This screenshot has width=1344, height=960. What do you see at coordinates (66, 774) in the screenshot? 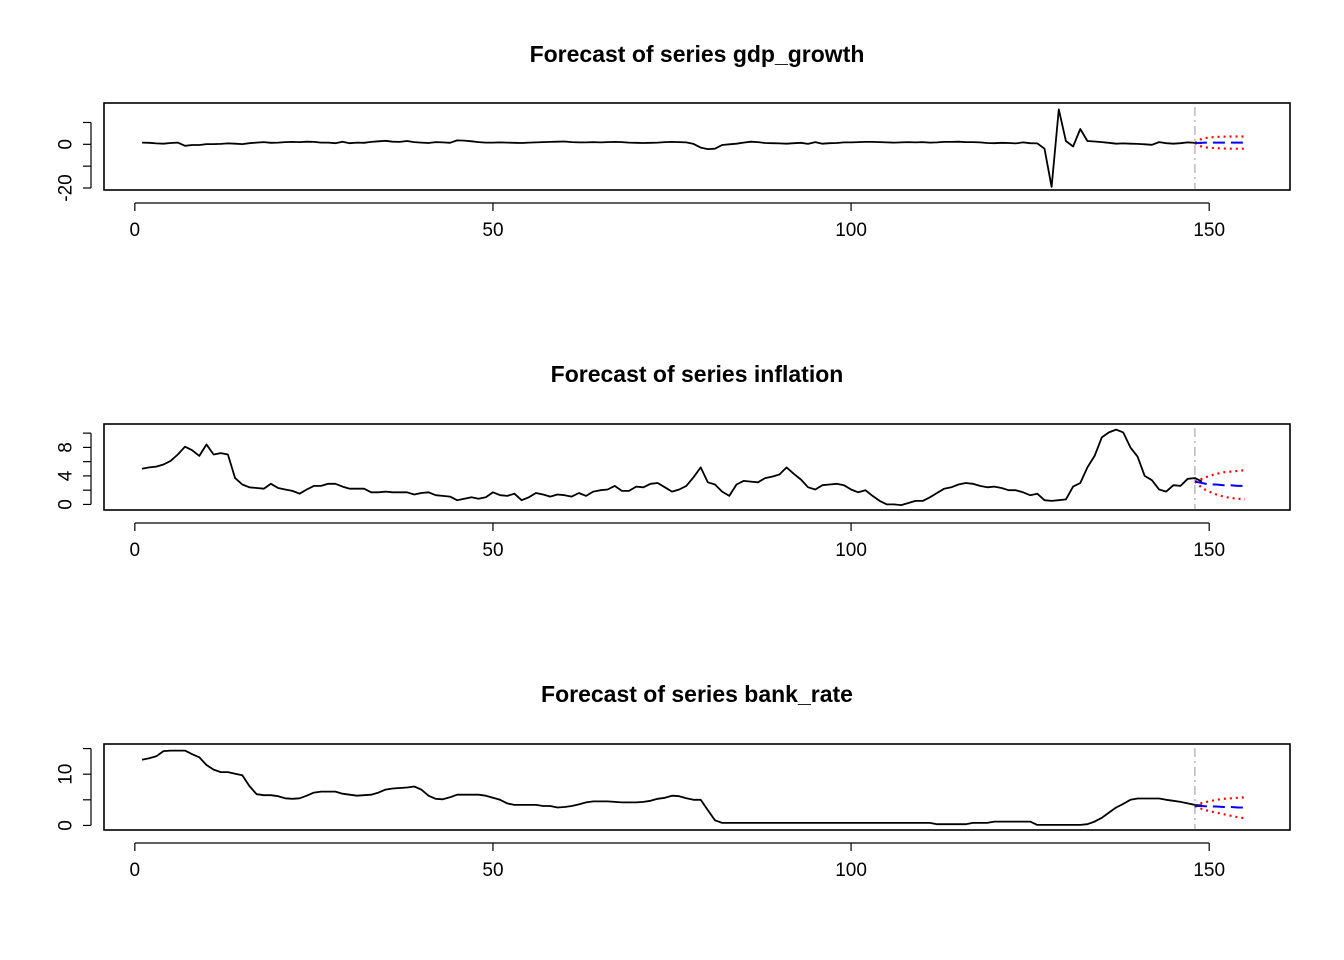
I see `y-tick-label: 10` at bounding box center [66, 774].